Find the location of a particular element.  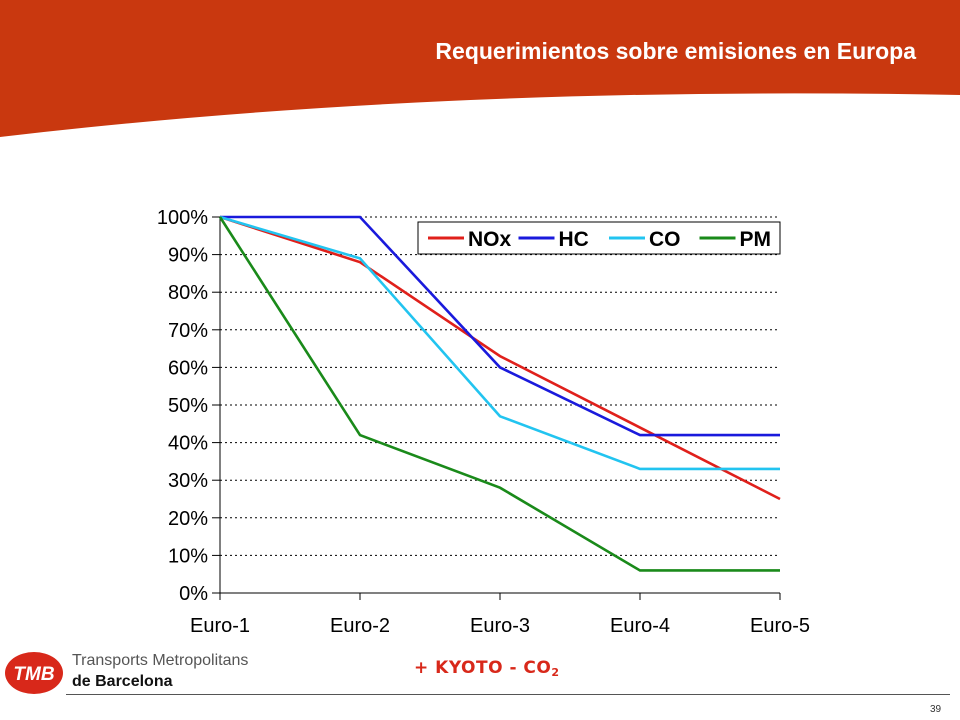

y-tick-label: 100% is located at coordinates (182, 218).